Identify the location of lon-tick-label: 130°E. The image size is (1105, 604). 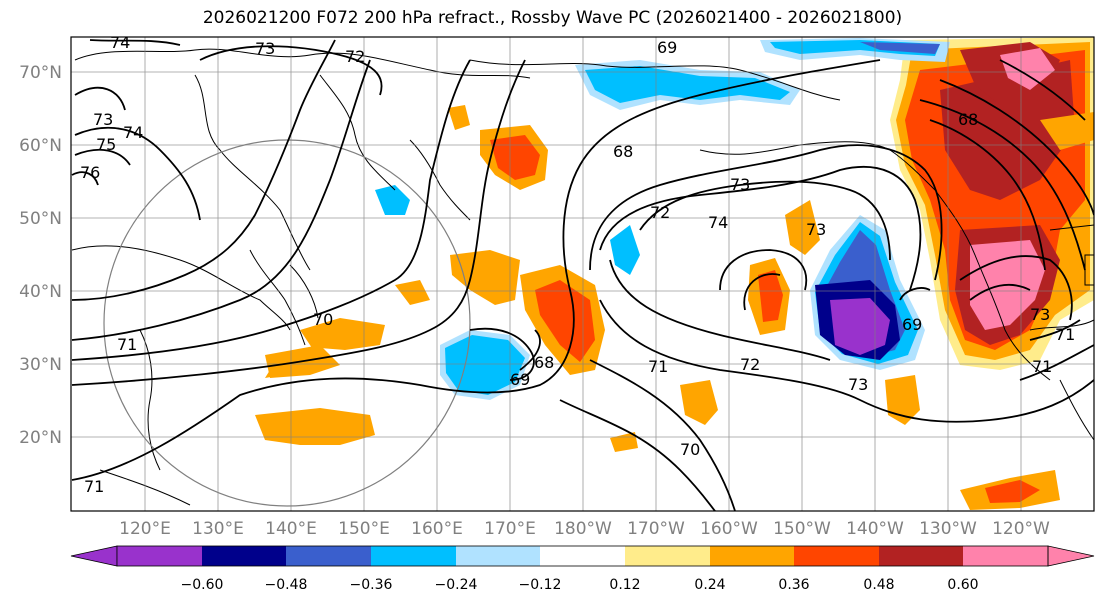
(218, 529).